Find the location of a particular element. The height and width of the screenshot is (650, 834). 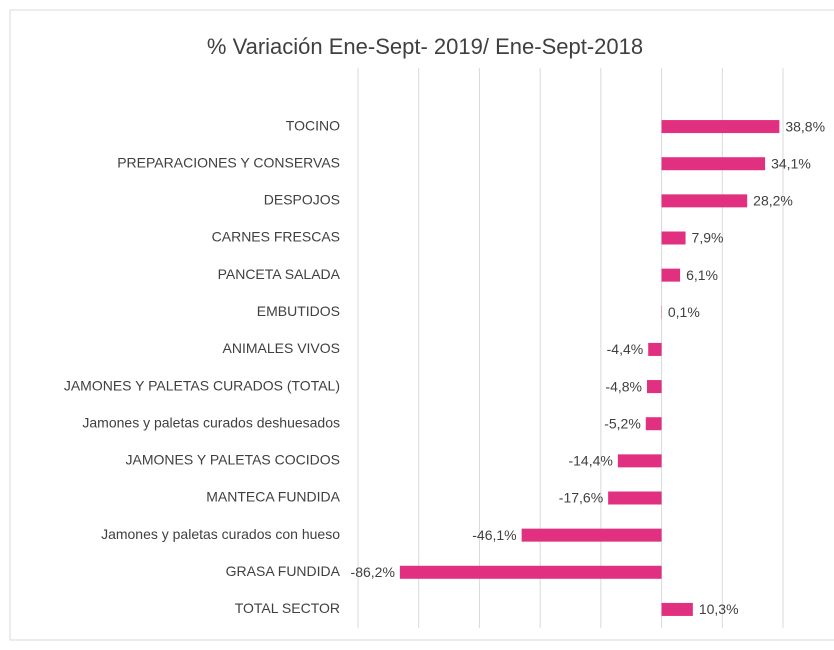

data-label: -5,2% is located at coordinates (622, 423).